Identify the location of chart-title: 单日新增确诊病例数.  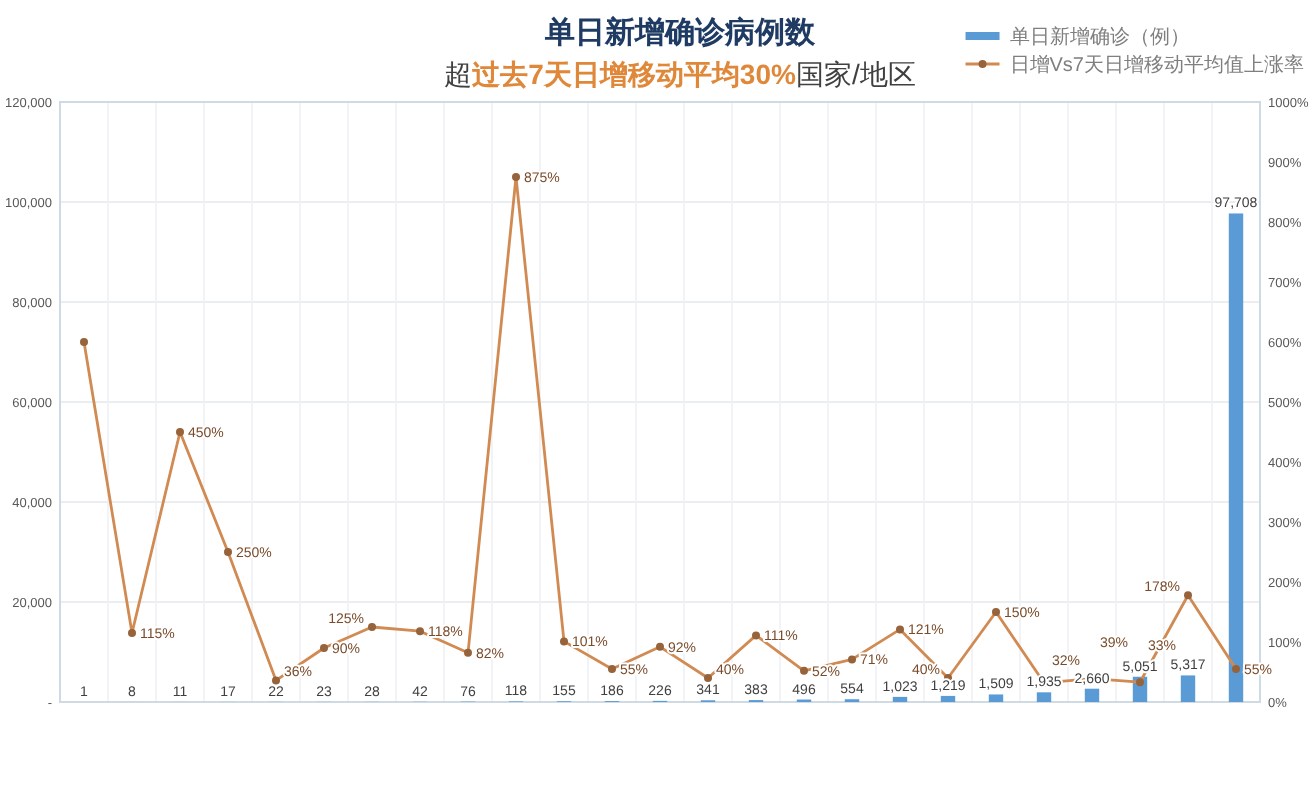
(680, 32).